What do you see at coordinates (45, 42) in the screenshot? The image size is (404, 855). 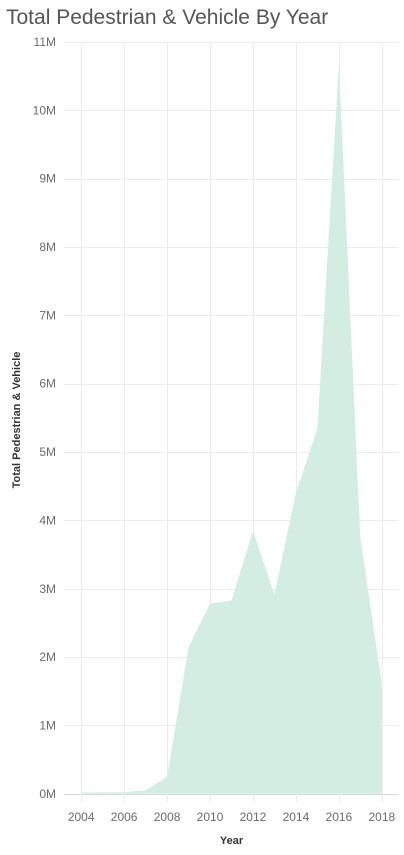 I see `y-tick-label: 11M` at bounding box center [45, 42].